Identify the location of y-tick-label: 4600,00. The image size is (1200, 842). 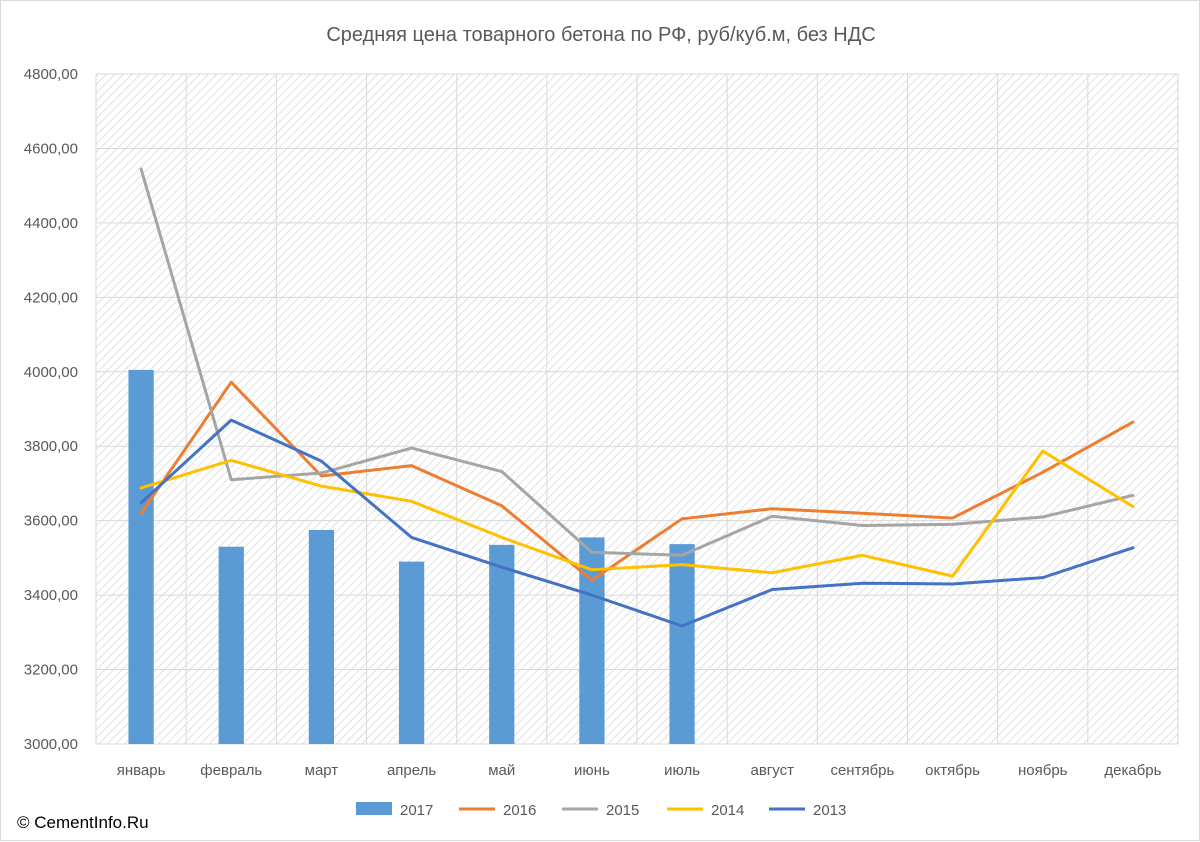
(51, 148).